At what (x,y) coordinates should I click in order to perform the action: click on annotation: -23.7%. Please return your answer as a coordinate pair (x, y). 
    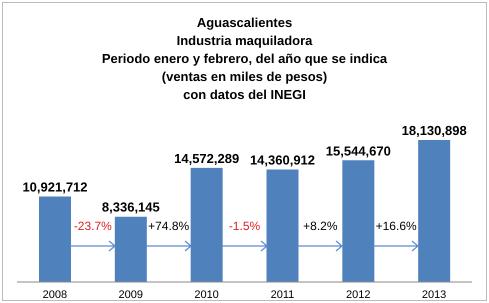
    Looking at the image, I should click on (92, 226).